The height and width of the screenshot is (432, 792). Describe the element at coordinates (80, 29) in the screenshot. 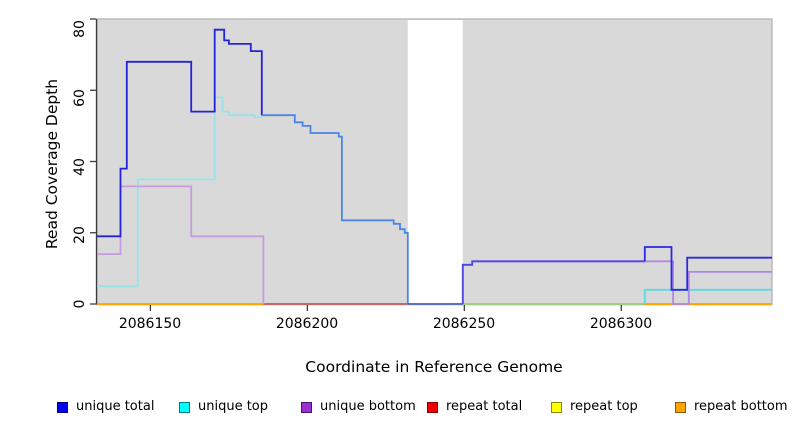

I see `y-tick-label-80: 80` at that location.